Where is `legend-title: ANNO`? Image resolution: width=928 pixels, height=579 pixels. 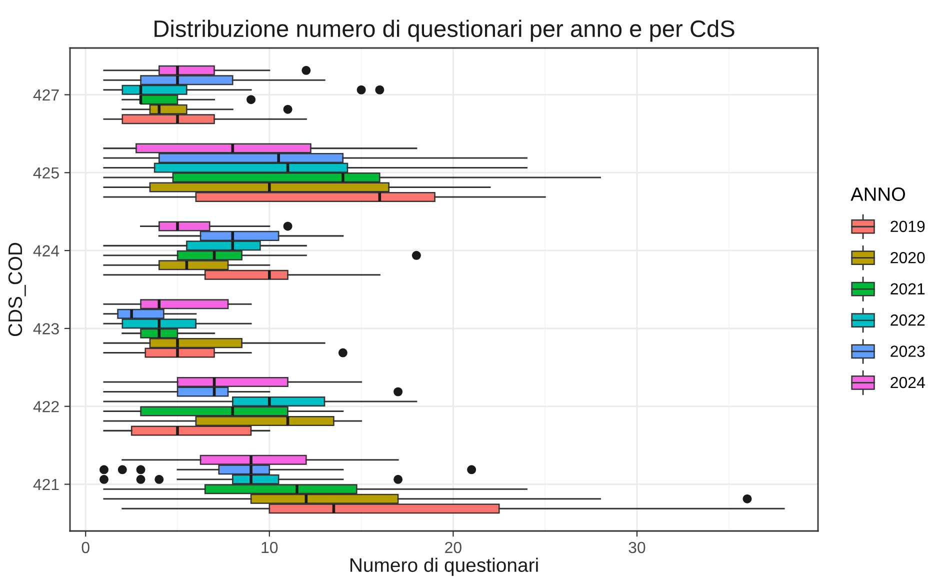
legend-title: ANNO is located at coordinates (878, 194).